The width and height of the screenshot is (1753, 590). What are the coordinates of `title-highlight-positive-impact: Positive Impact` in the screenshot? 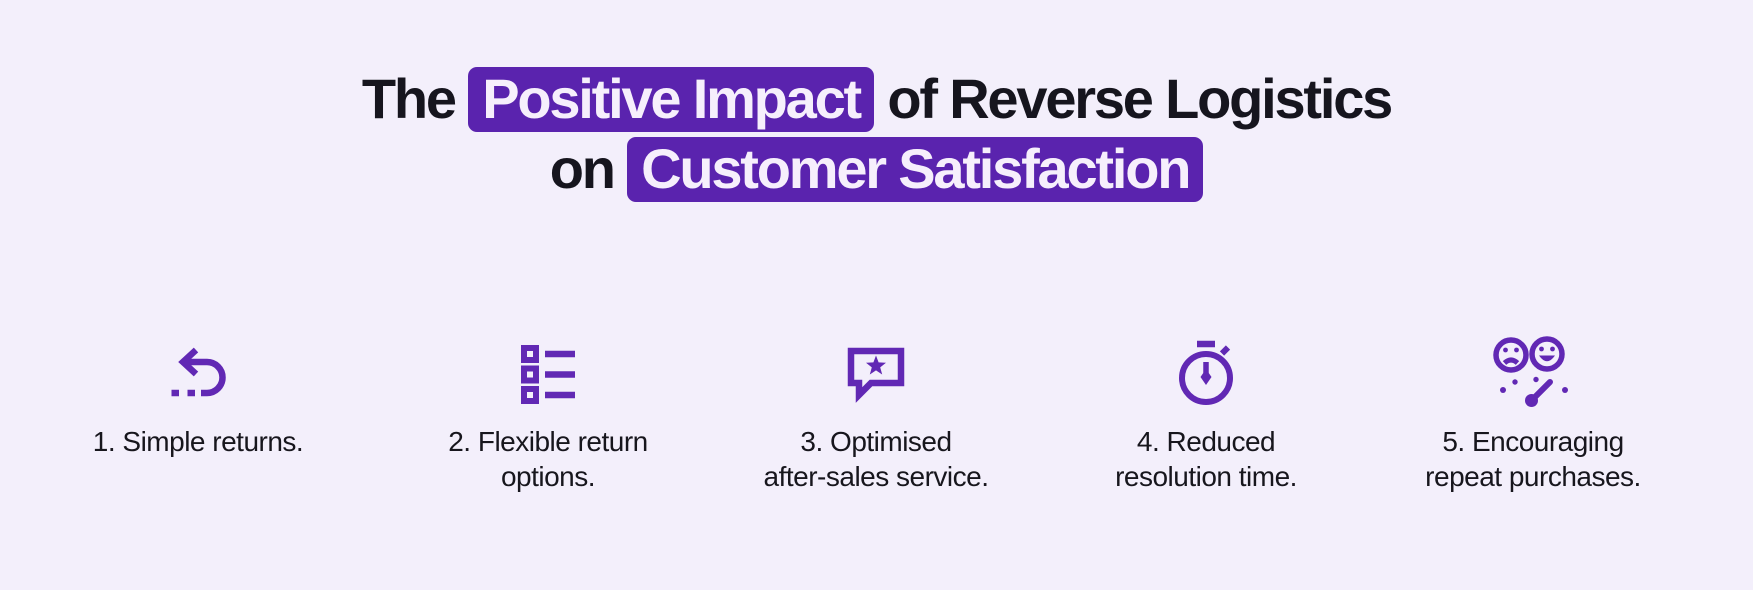 It's located at (671, 99).